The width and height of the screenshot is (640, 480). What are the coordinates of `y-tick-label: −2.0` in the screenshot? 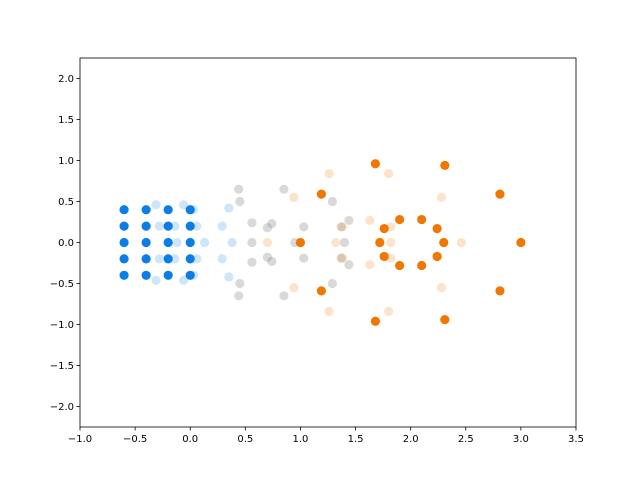 It's located at (62, 407).